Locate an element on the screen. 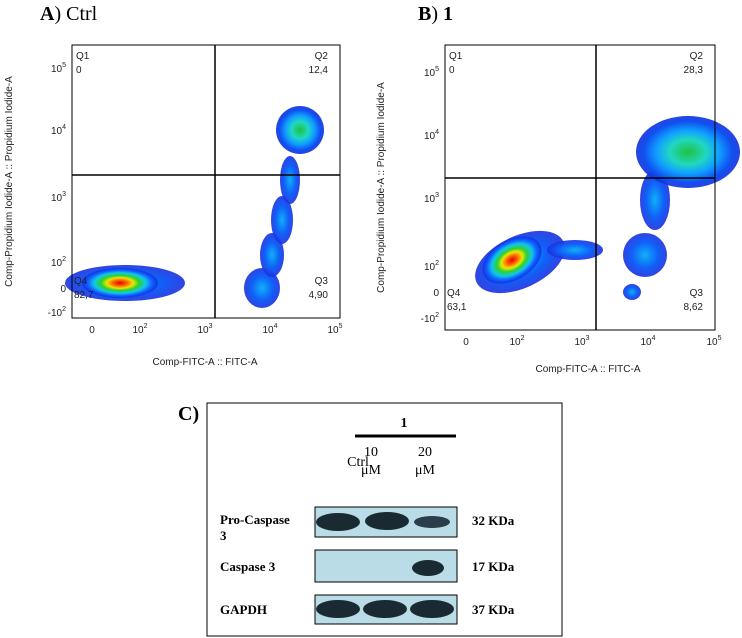 The height and width of the screenshot is (638, 742). row-label: GAPDH is located at coordinates (243, 609).